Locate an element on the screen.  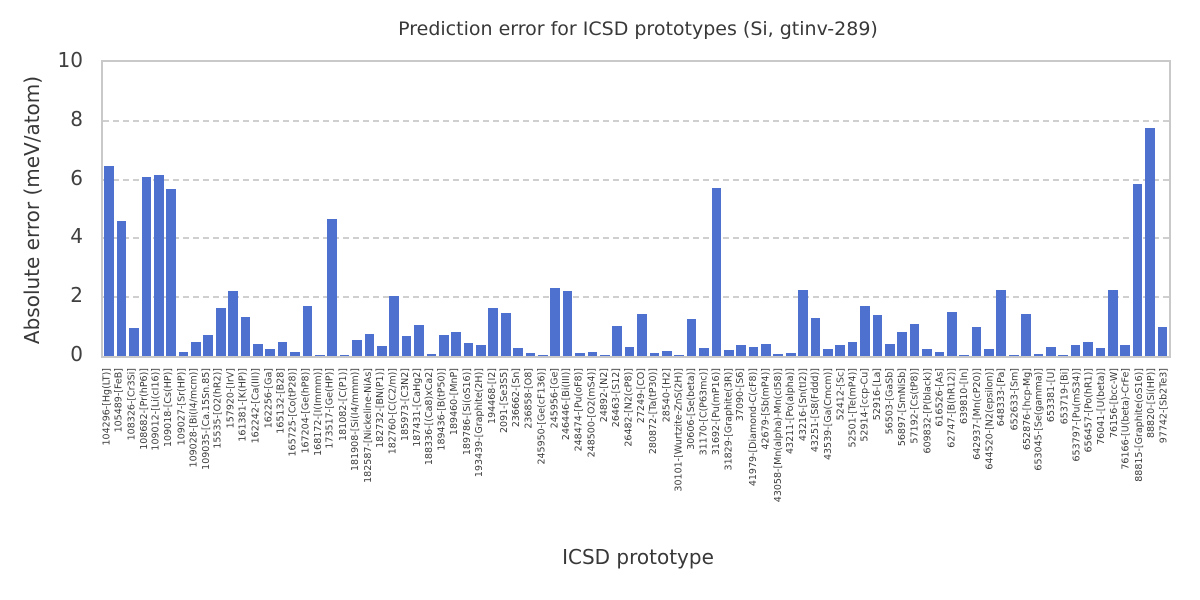
x-tick-label: 162242-[Ca(III)] is located at coordinates (256, 406).